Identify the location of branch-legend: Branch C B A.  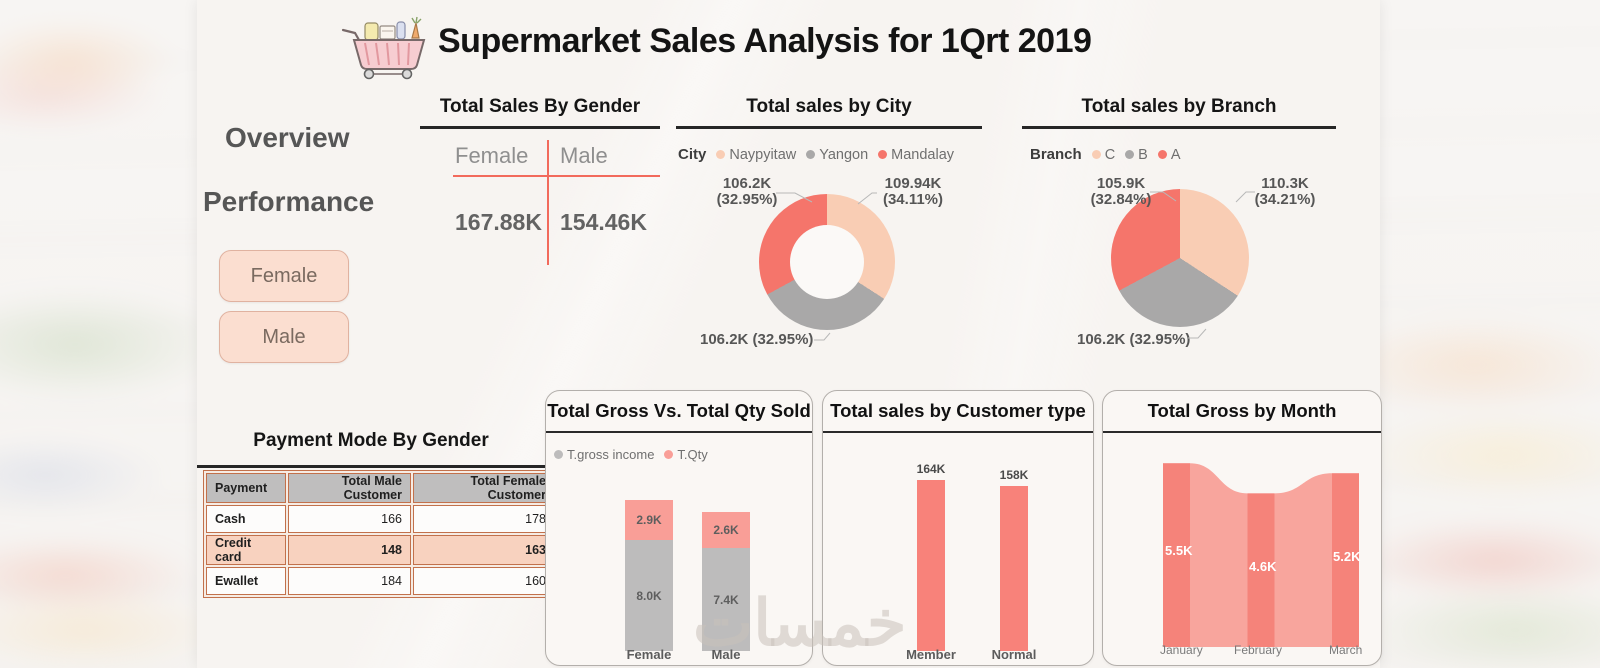
(1105, 154).